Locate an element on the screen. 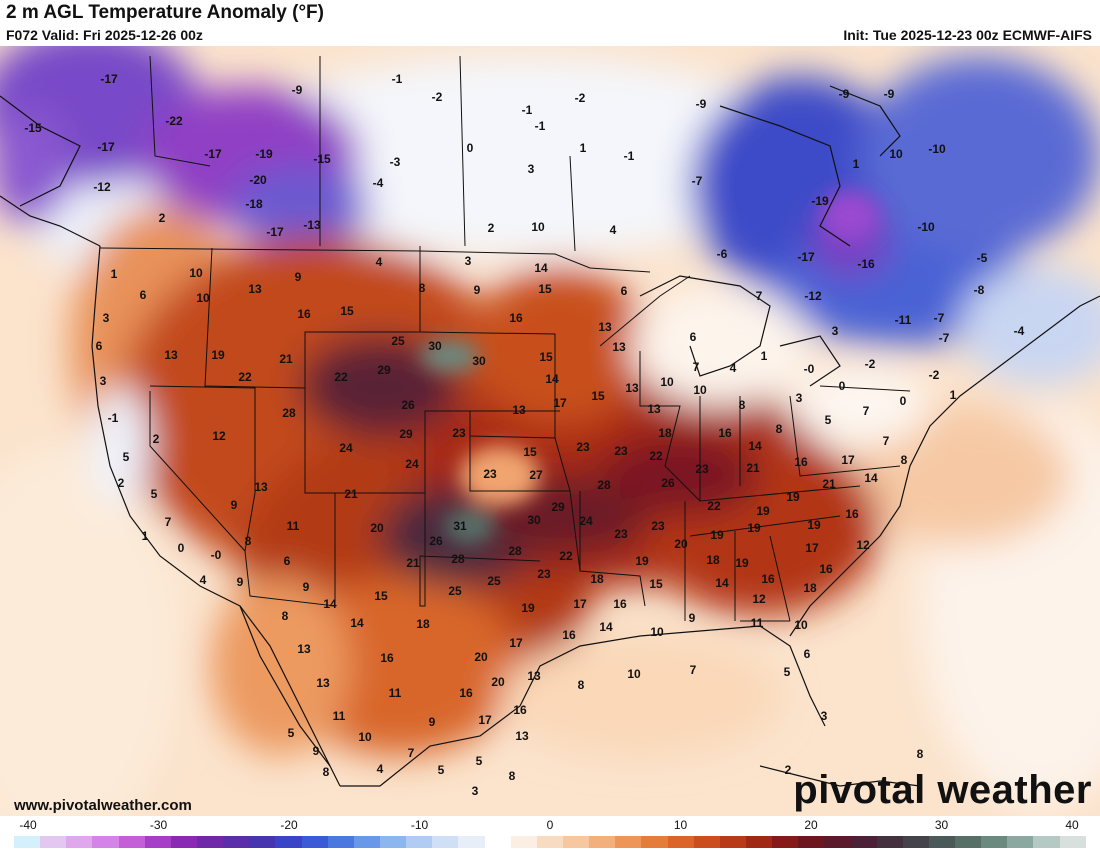 The image size is (1100, 850). anomaly-value-label: -22 is located at coordinates (174, 121).